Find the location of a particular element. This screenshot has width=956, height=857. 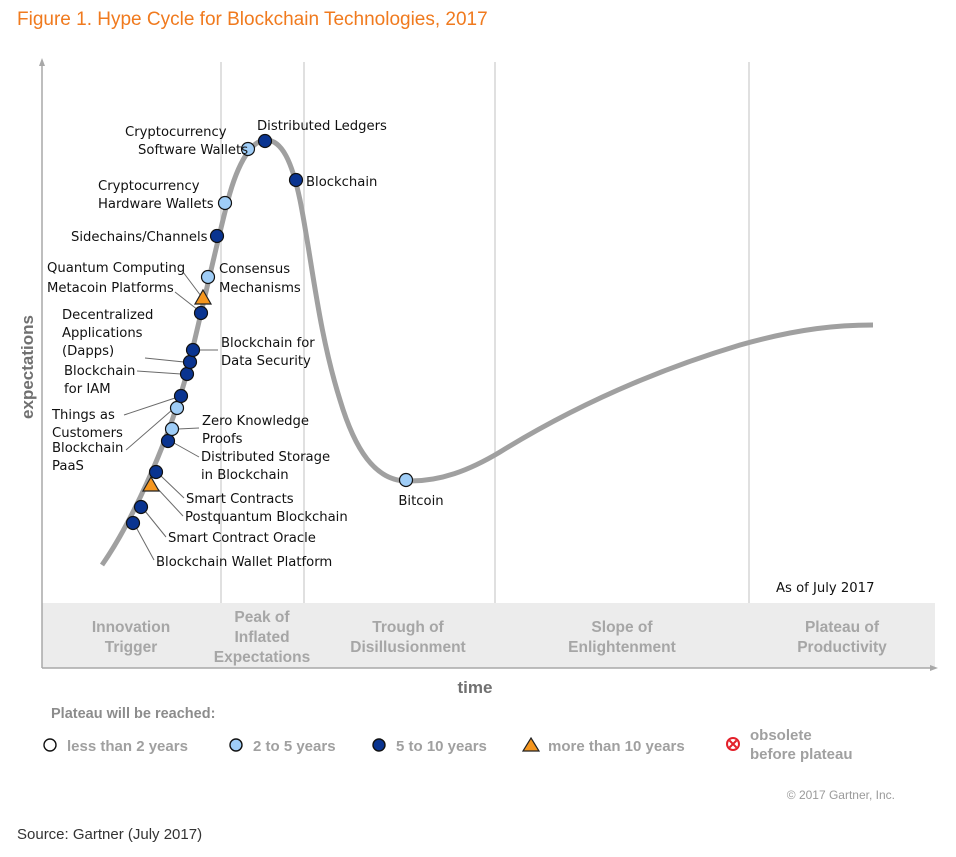

point-marker-things-as-customers is located at coordinates (181, 396).